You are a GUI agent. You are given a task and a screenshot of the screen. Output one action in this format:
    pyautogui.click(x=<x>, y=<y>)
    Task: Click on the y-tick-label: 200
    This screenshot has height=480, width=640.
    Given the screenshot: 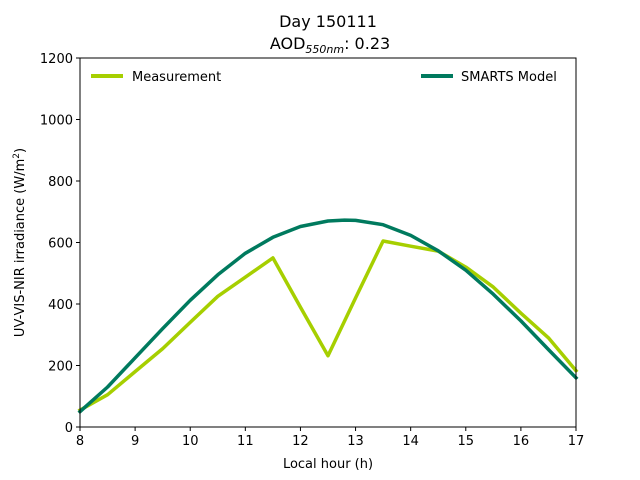 What is the action you would take?
    pyautogui.click(x=60, y=367)
    